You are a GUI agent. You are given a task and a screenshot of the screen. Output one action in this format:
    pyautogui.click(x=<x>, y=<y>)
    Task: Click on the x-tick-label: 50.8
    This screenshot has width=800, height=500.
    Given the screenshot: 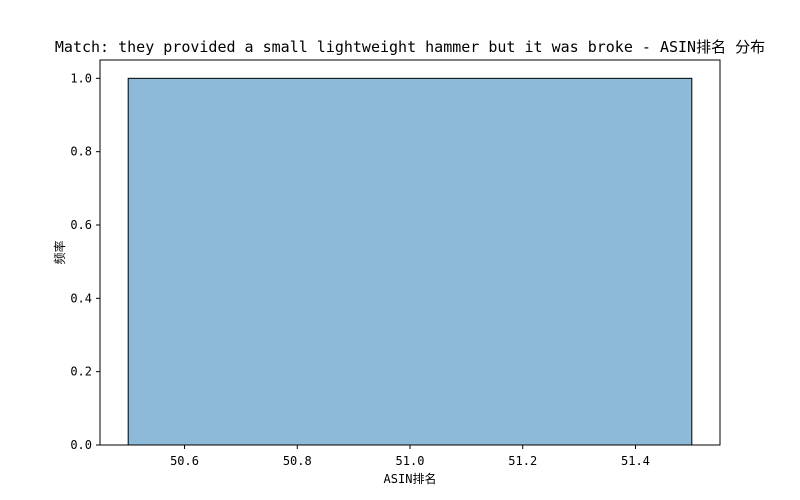 What is the action you would take?
    pyautogui.click(x=297, y=461)
    